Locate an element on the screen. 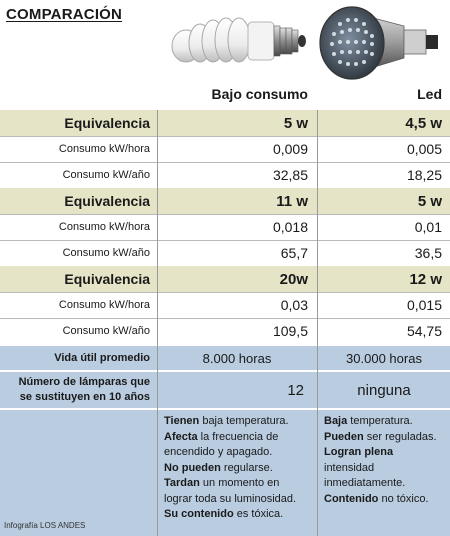 The height and width of the screenshot is (536, 450). cfl-spiral-bulb-image is located at coordinates (238, 40).